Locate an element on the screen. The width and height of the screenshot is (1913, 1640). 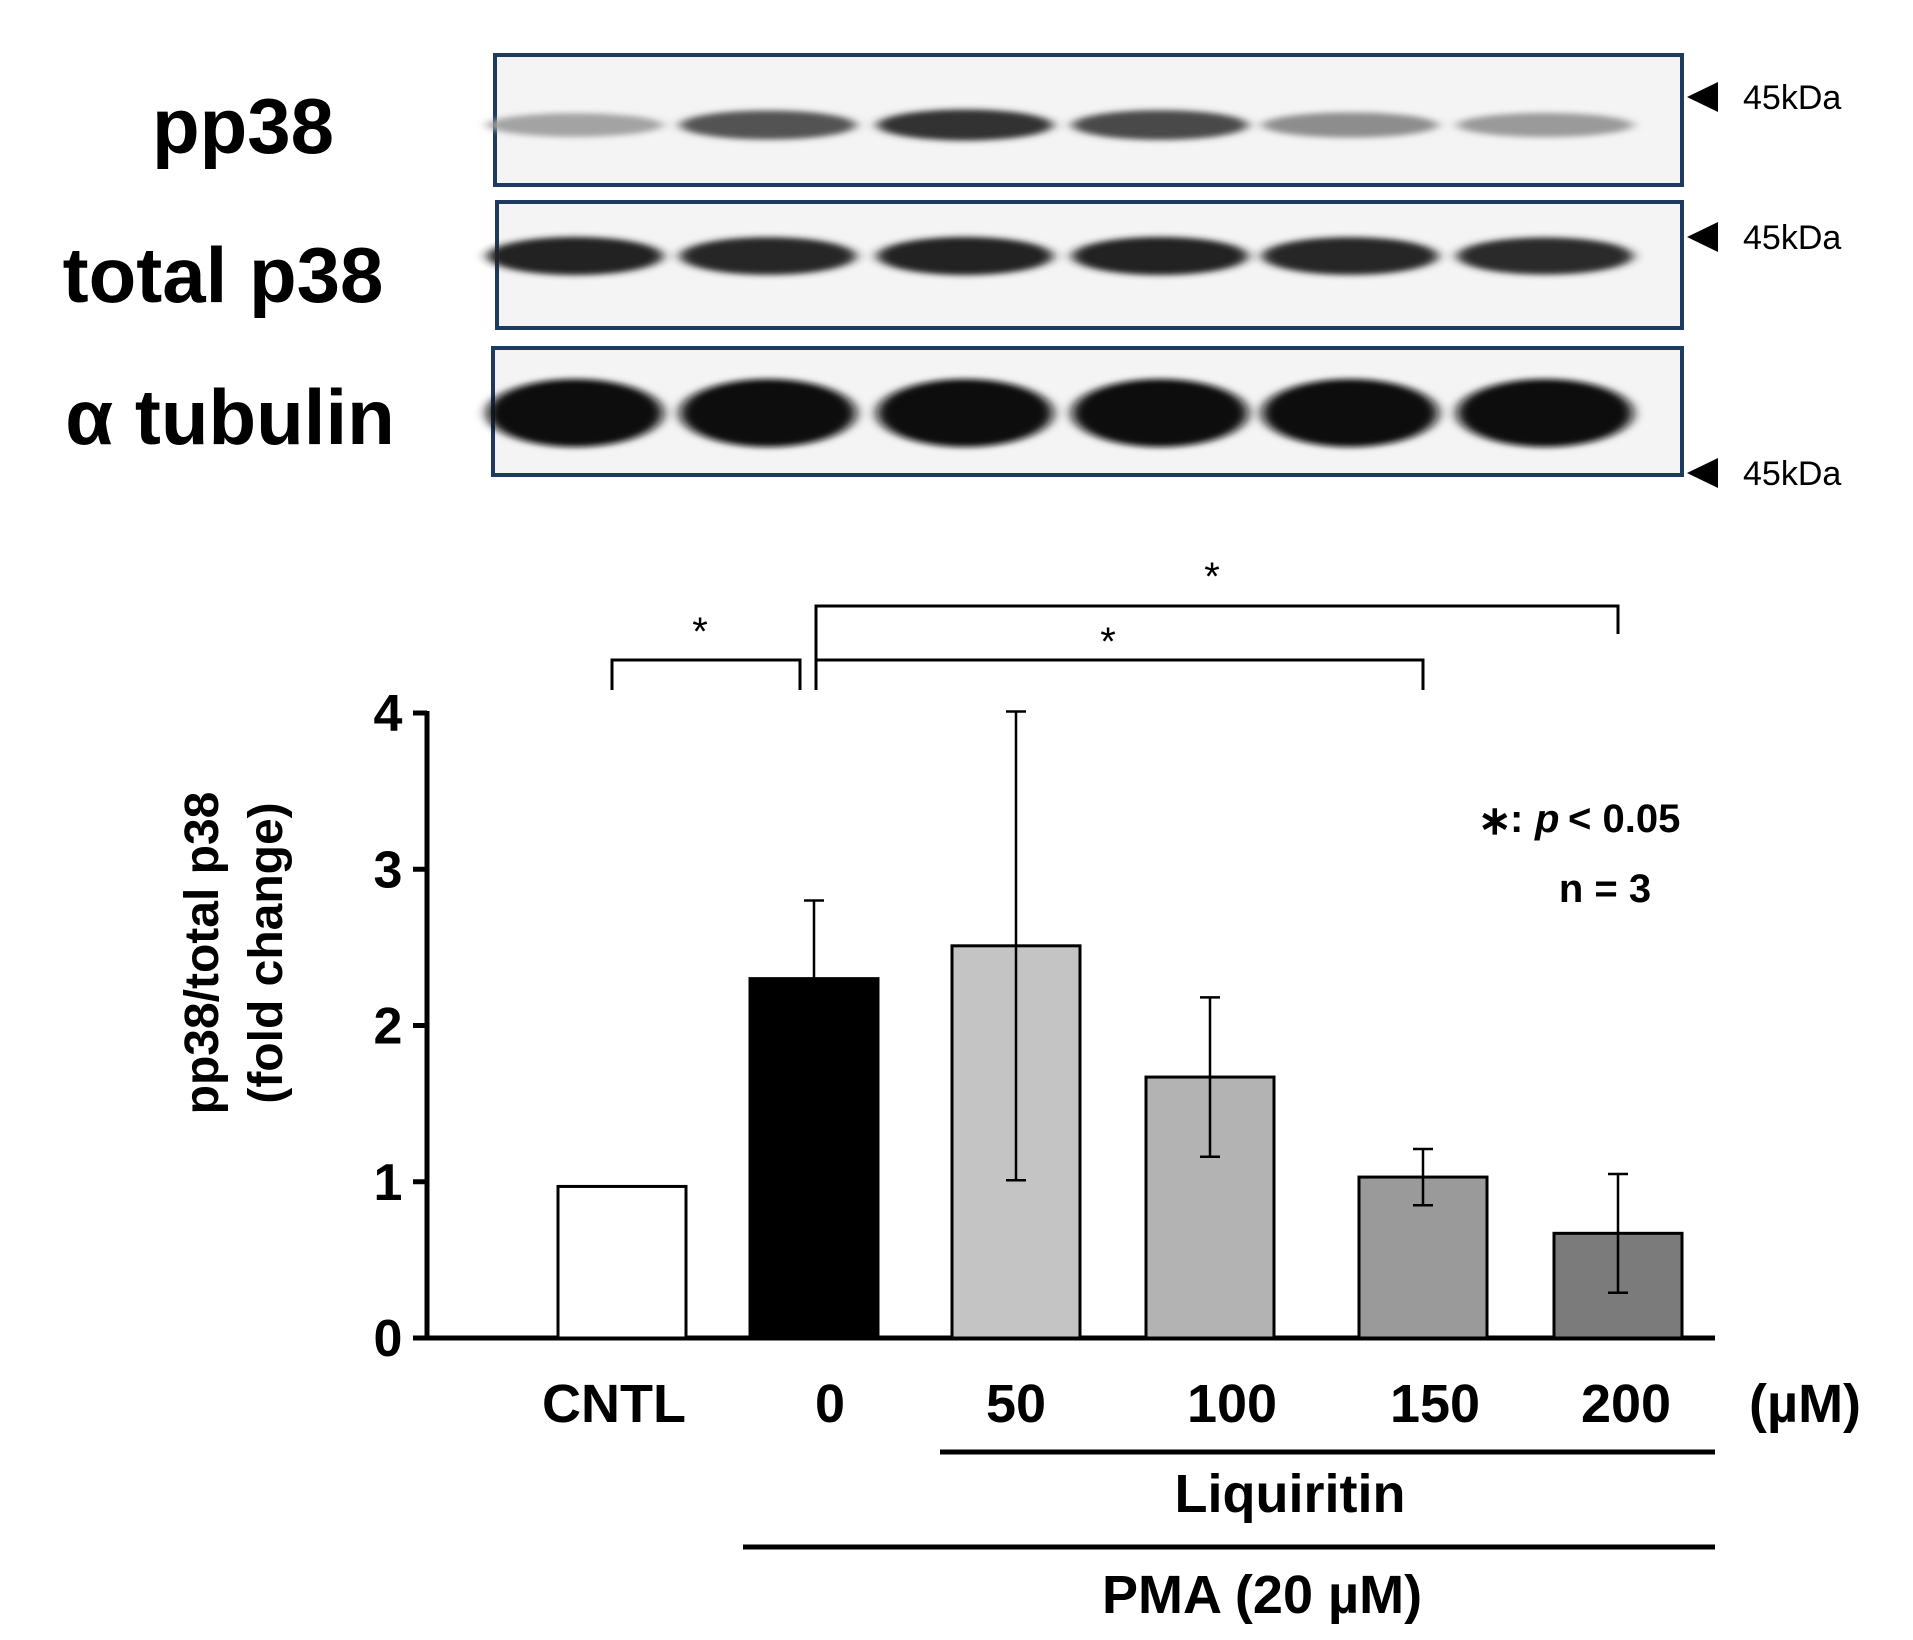
marker-total-p38: 45kDa is located at coordinates (1764, 238).